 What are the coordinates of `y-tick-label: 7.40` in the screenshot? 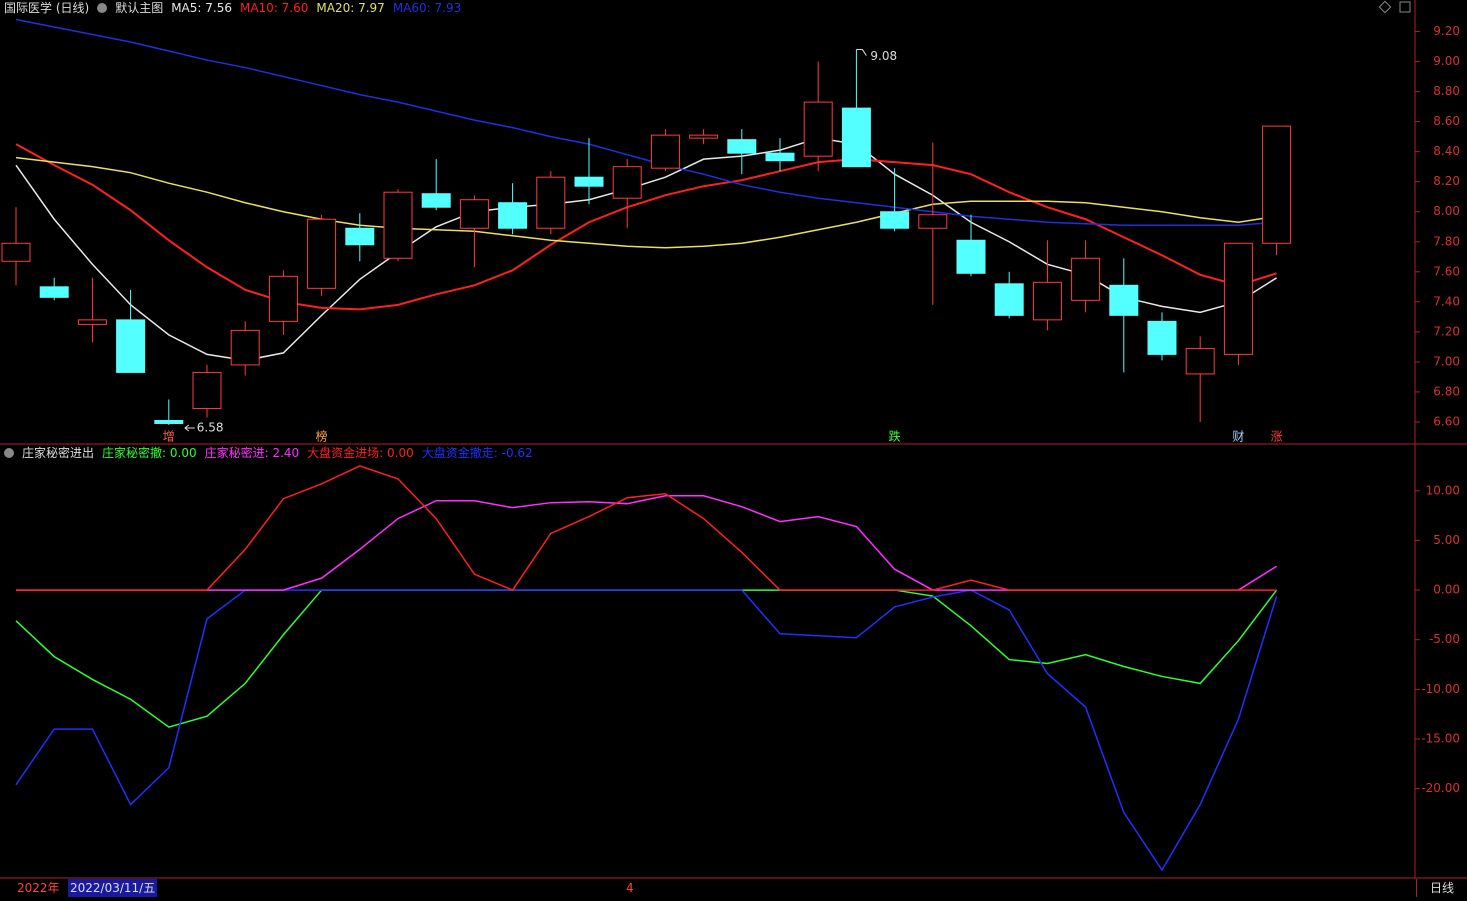 It's located at (1446, 301).